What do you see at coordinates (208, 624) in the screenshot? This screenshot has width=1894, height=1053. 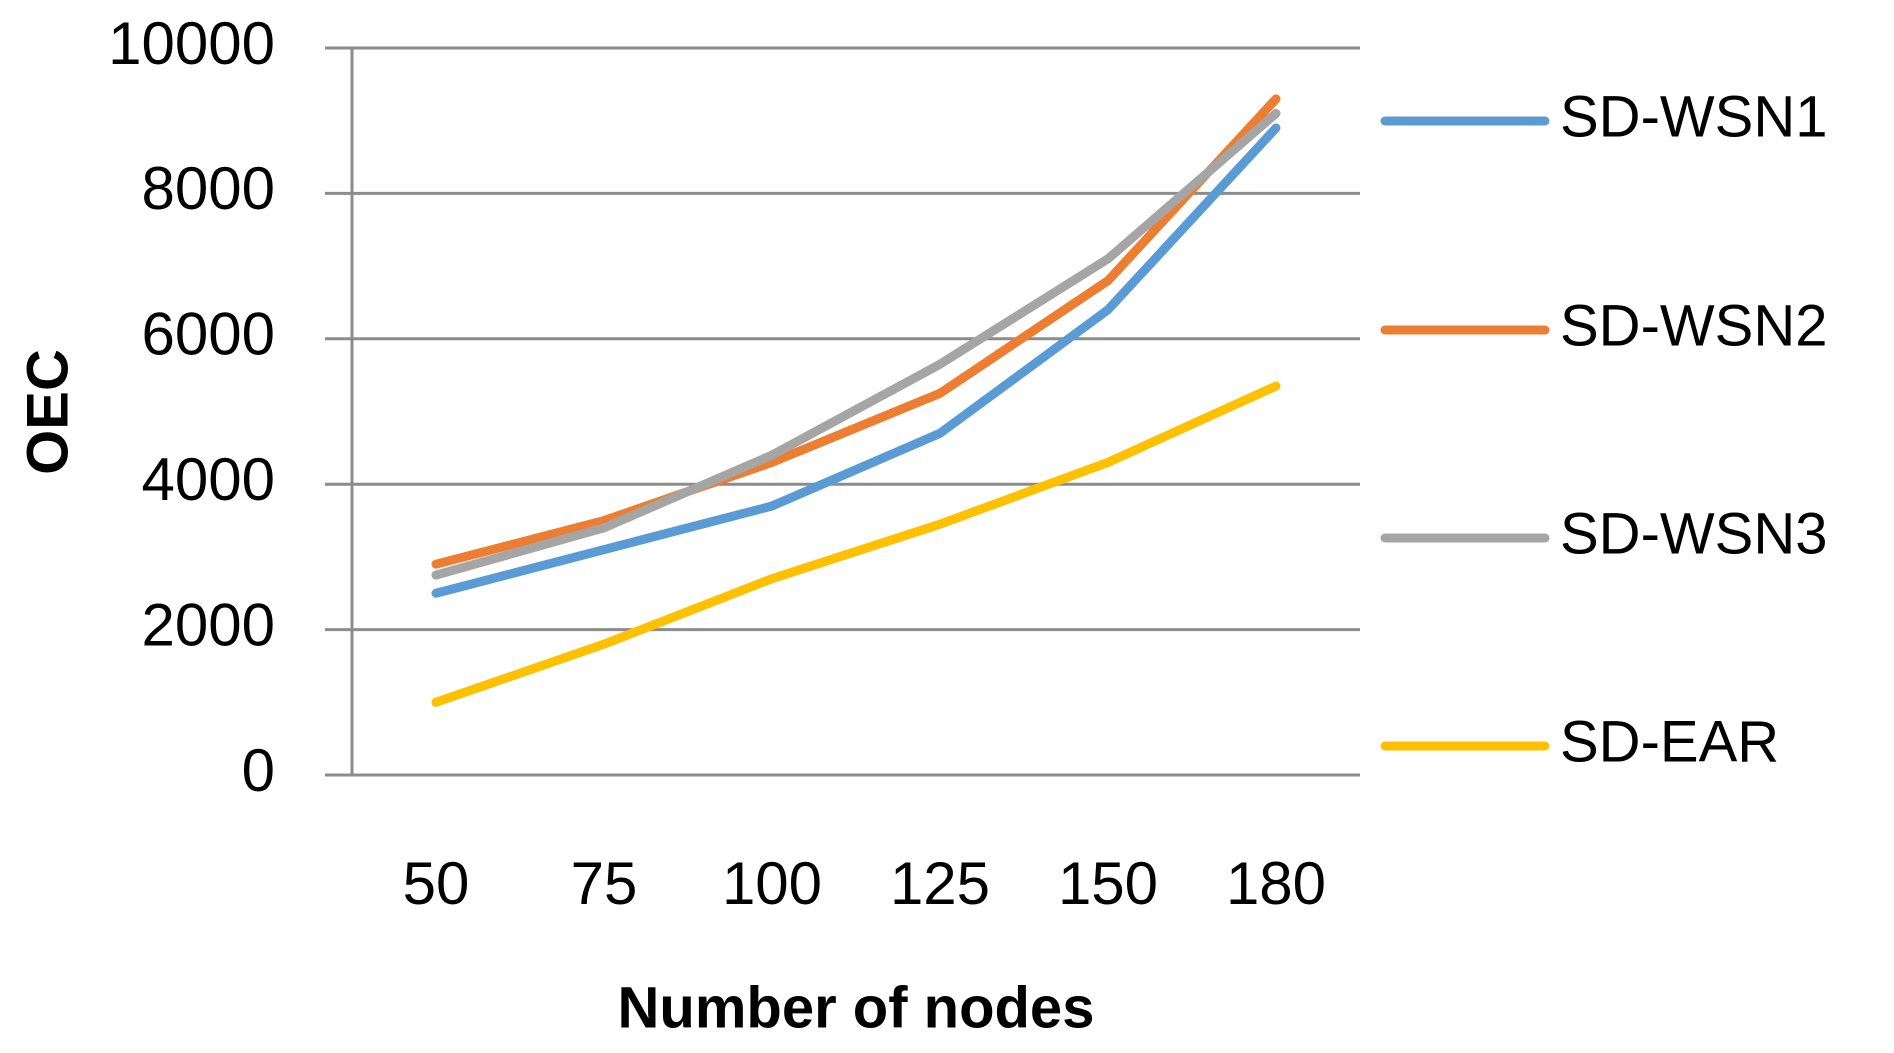 I see `y-tick-label: 2000` at bounding box center [208, 624].